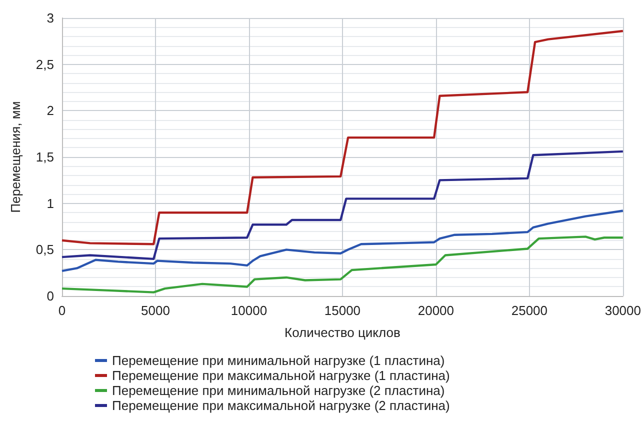 The width and height of the screenshot is (644, 421). What do you see at coordinates (50, 110) in the screenshot?
I see `y-tick-label: 2` at bounding box center [50, 110].